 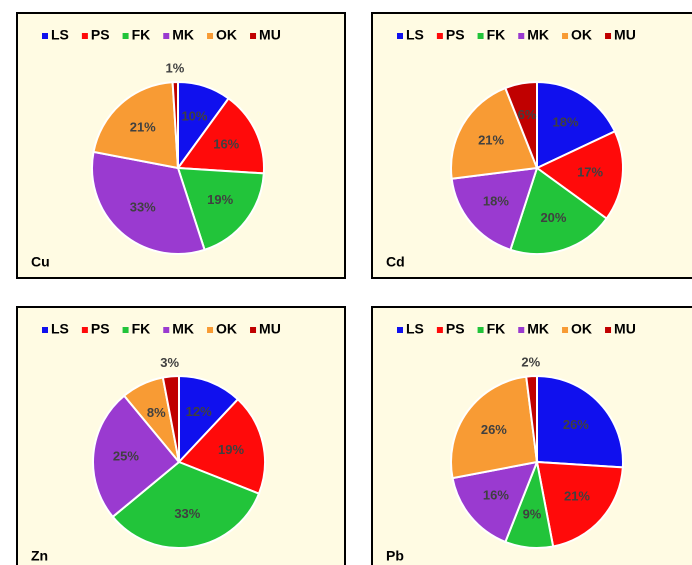 What do you see at coordinates (553, 217) in the screenshot?
I see `data-label: 20%` at bounding box center [553, 217].